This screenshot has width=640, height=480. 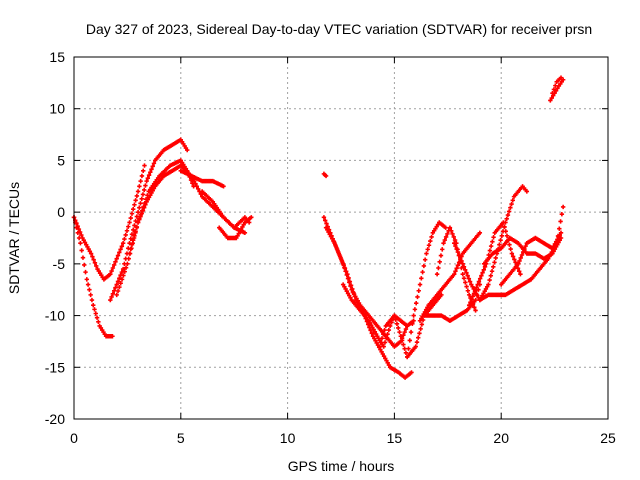 What do you see at coordinates (59, 264) in the screenshot?
I see `y-tick-label: -5` at bounding box center [59, 264].